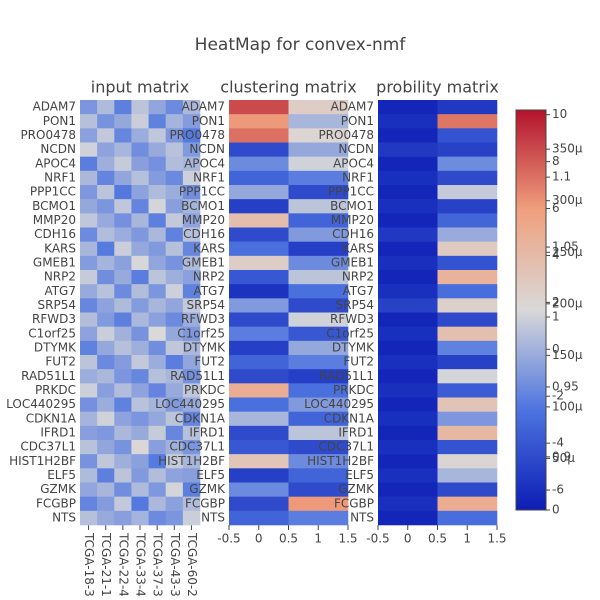 The width and height of the screenshot is (600, 600). Describe the element at coordinates (567, 303) in the screenshot. I see `colorbar-tick-label: 200μ` at that location.